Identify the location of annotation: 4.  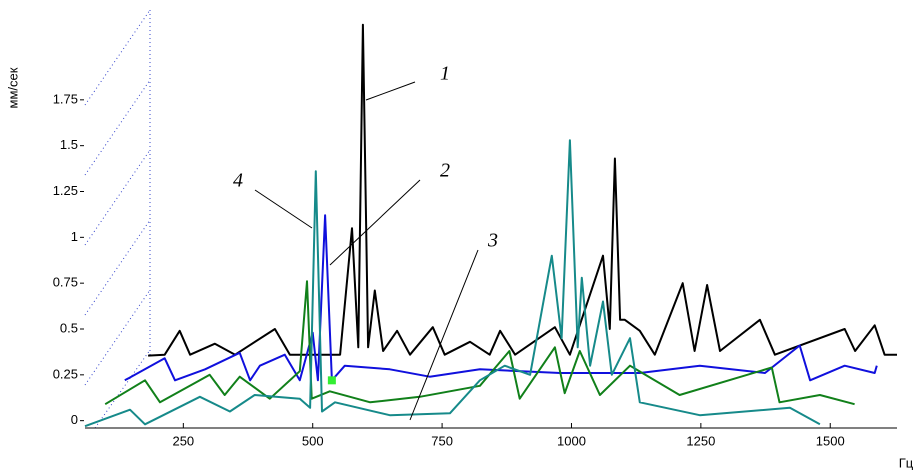
(238, 181).